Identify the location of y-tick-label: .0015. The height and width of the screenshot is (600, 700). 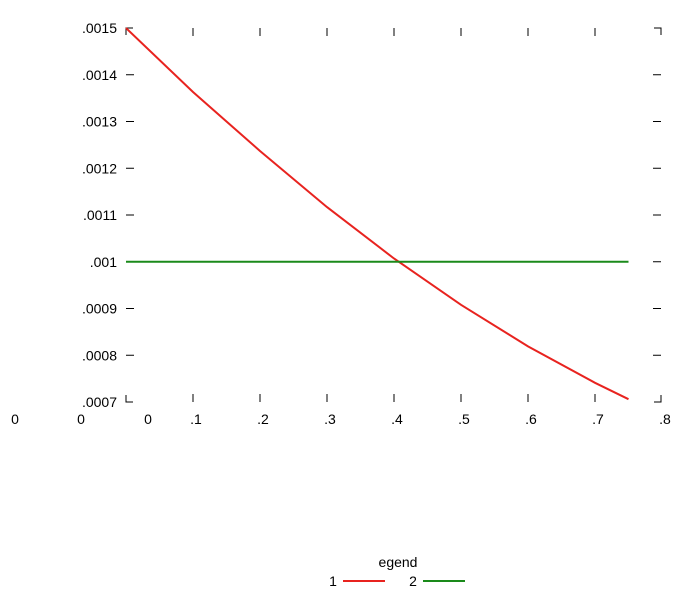
(99, 28).